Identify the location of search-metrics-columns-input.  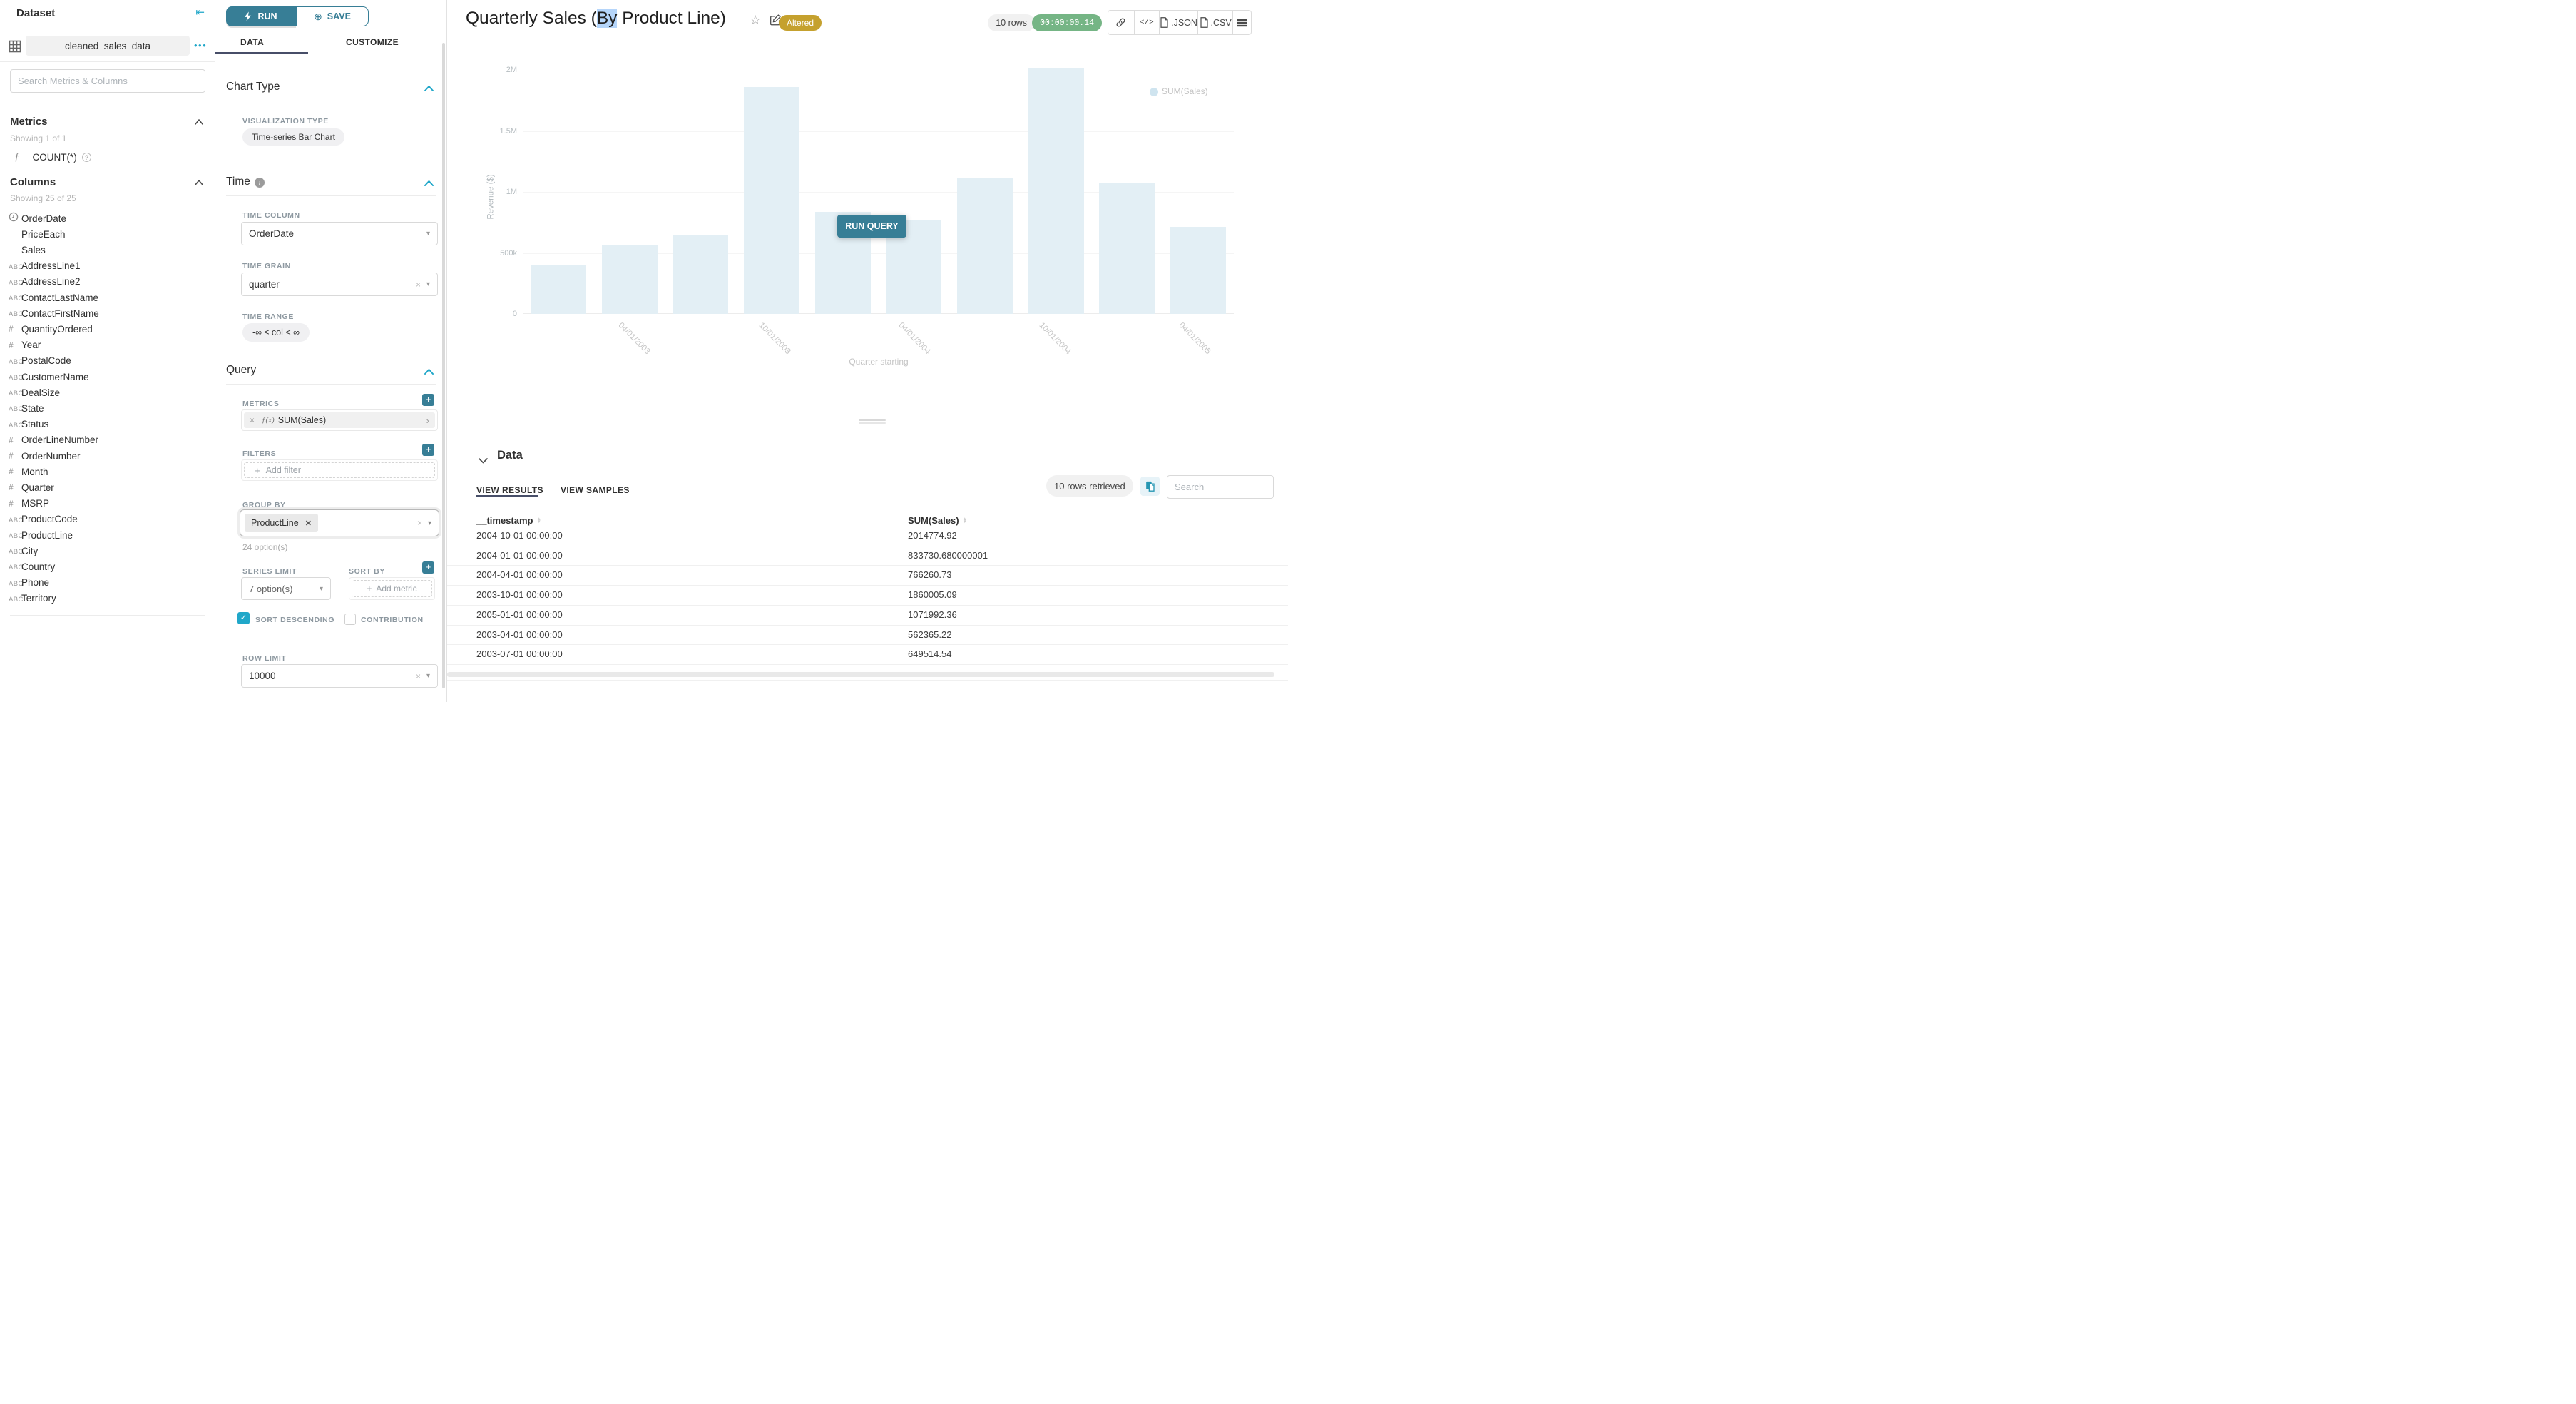
(107, 81).